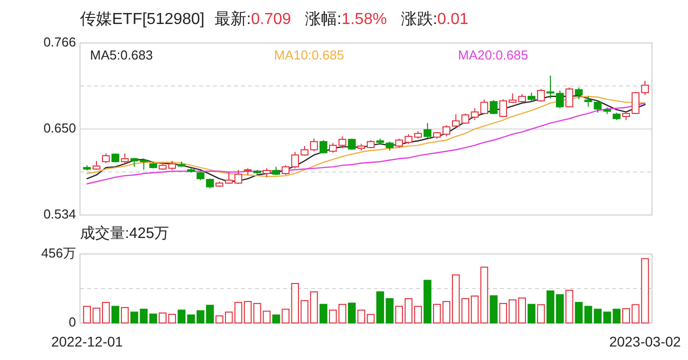  I want to click on y-tick-label: 0.650, so click(59, 128).